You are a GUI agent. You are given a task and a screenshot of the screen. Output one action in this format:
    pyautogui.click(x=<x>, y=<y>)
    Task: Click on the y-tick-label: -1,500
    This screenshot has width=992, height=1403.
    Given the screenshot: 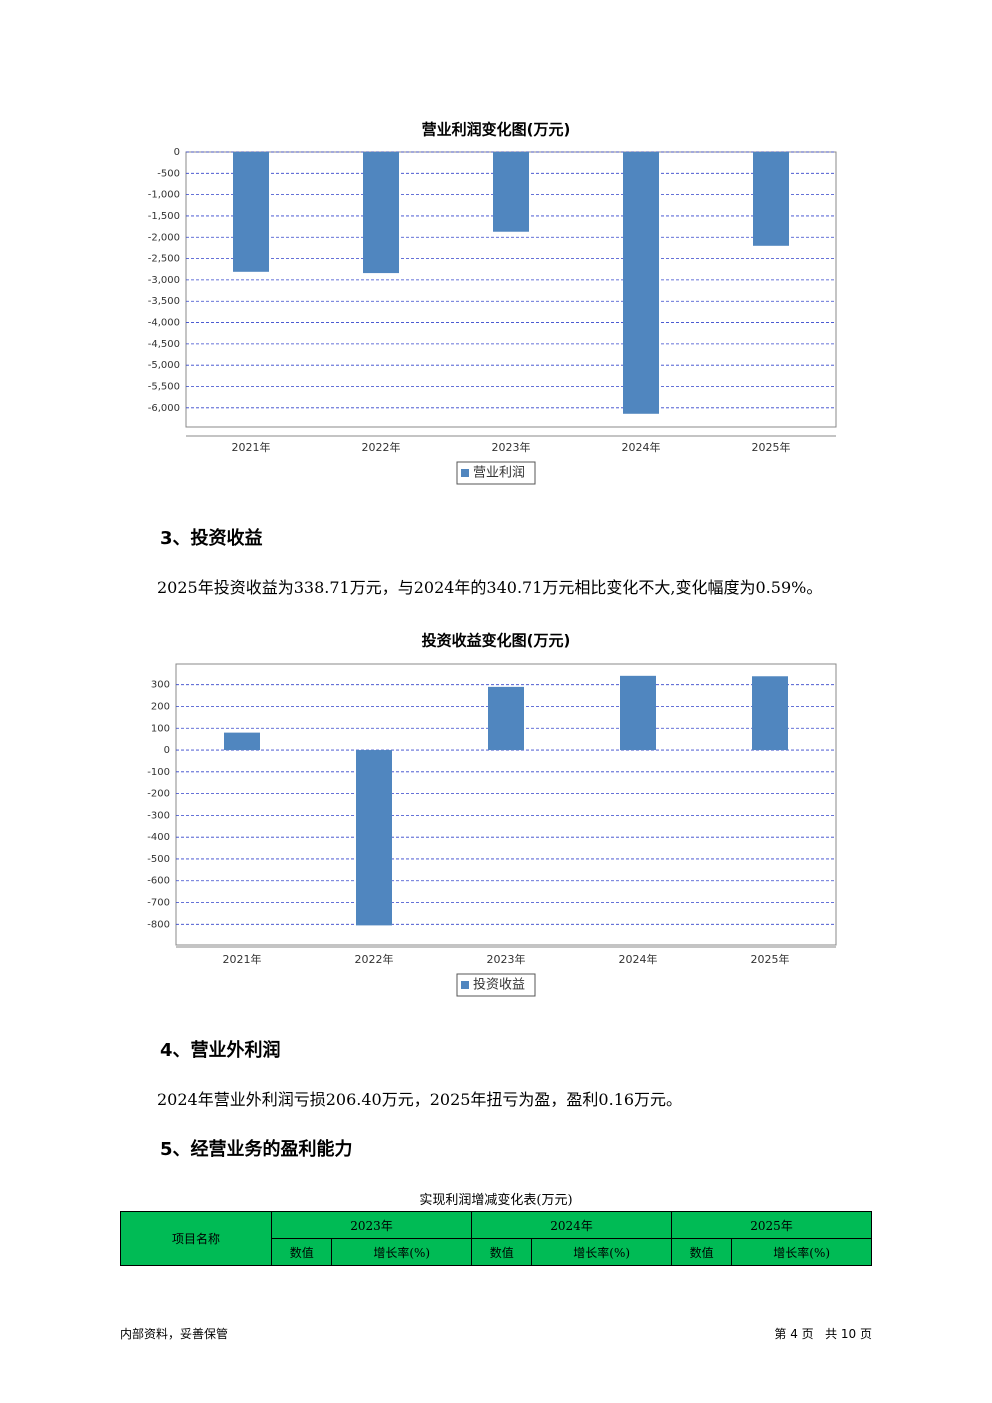 What is the action you would take?
    pyautogui.click(x=164, y=216)
    